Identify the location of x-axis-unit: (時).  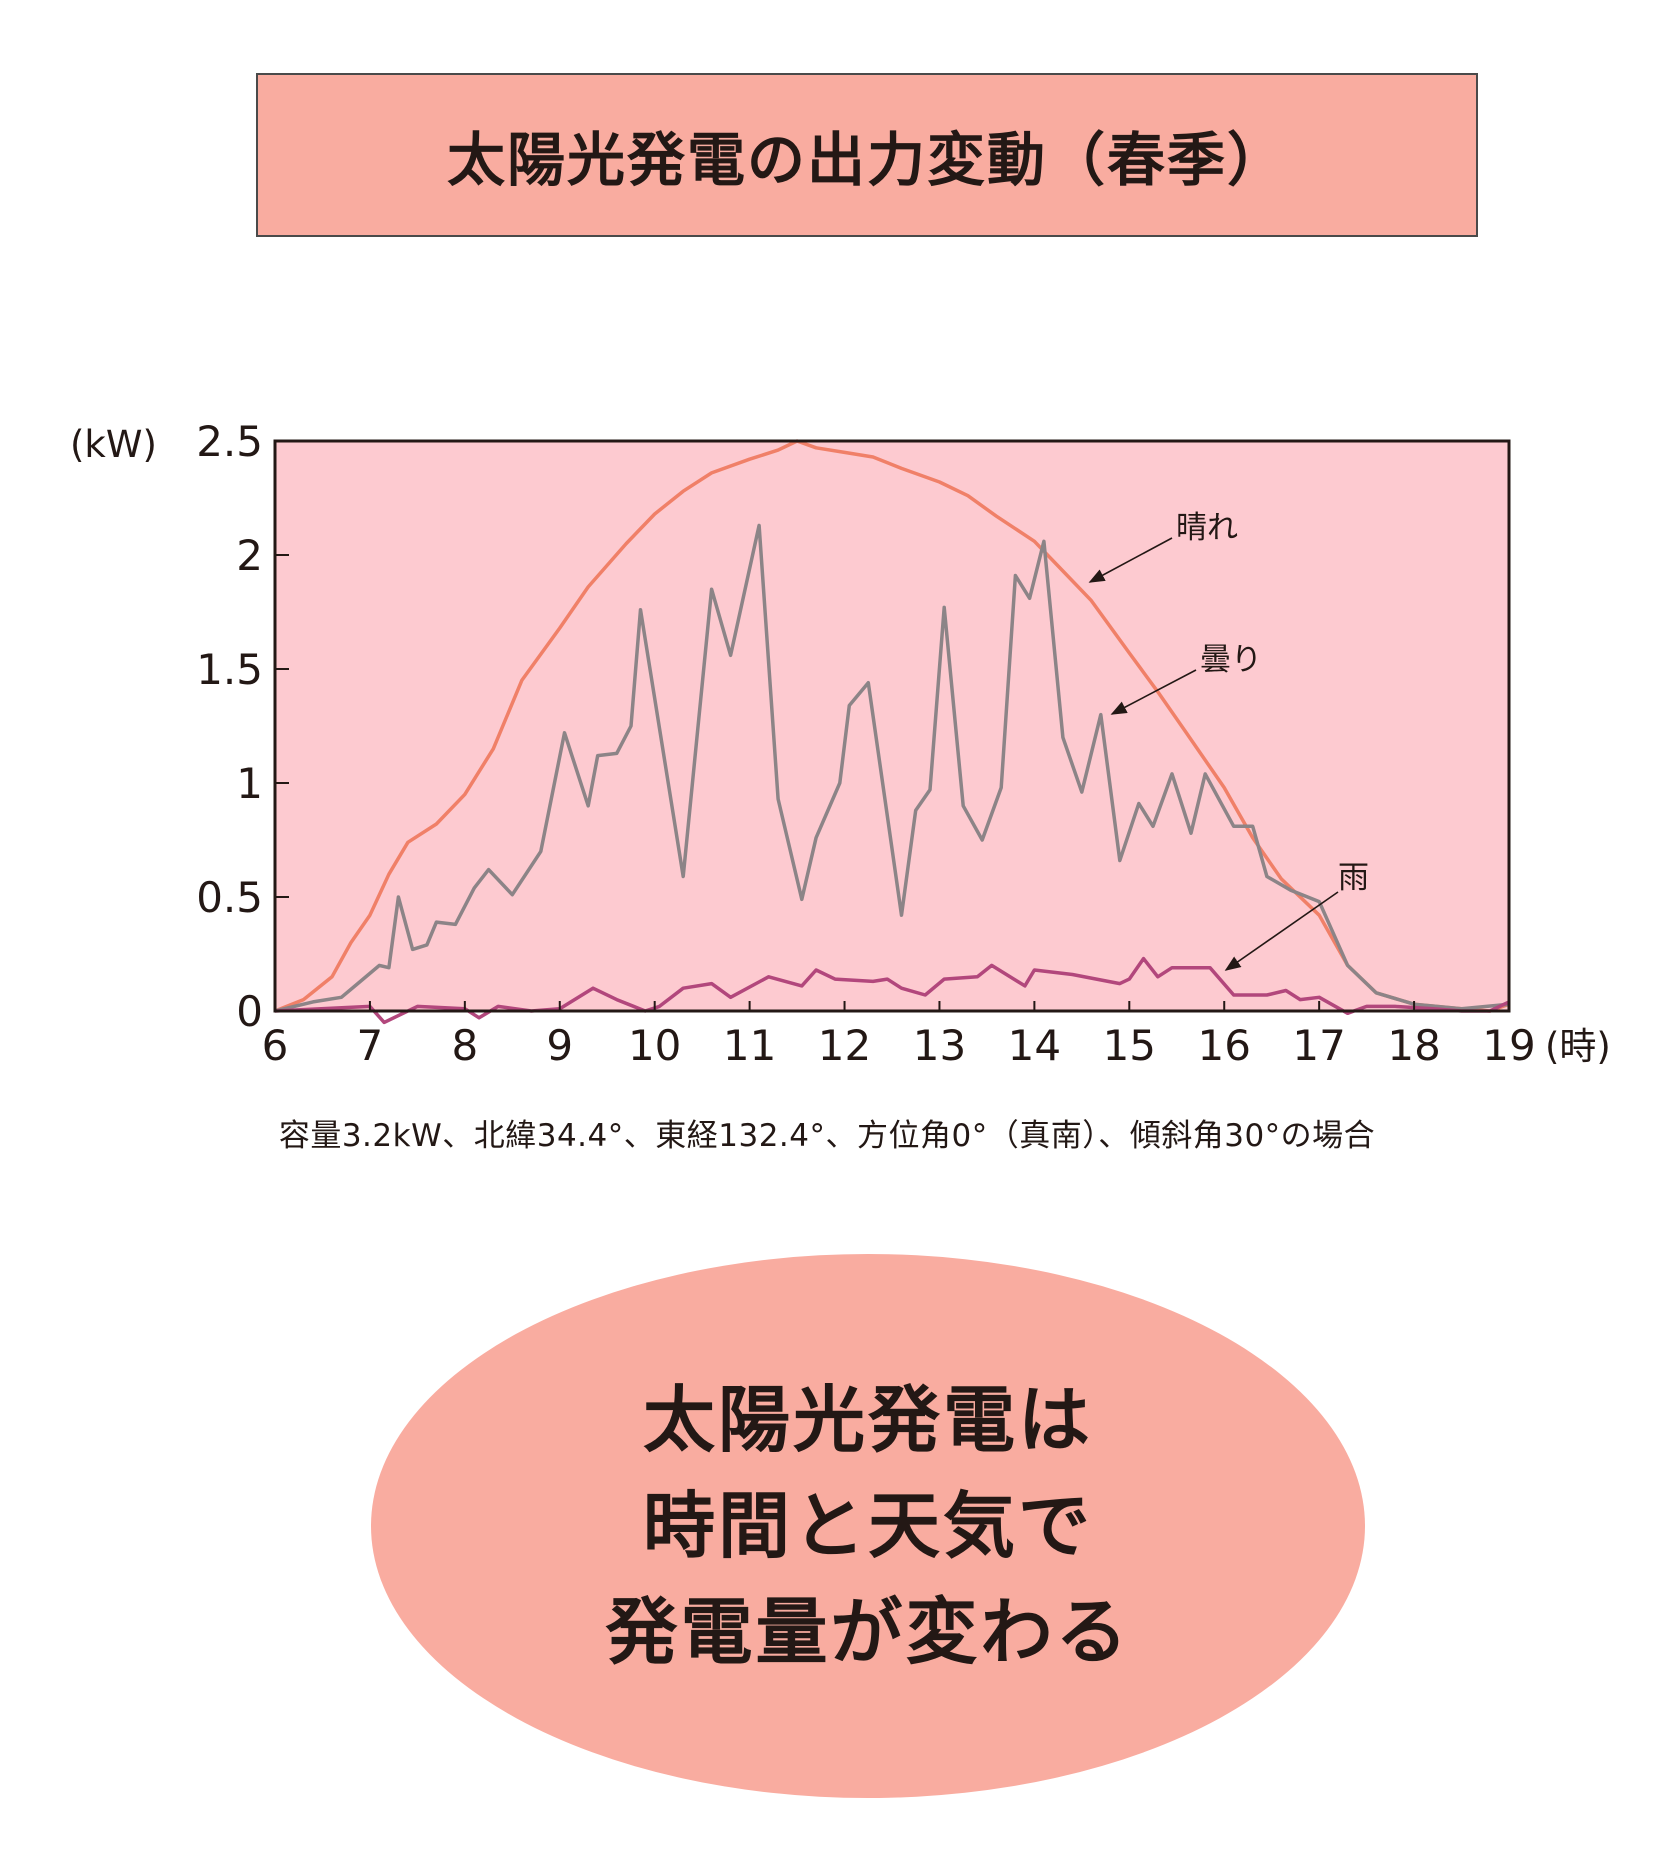
(1578, 1046).